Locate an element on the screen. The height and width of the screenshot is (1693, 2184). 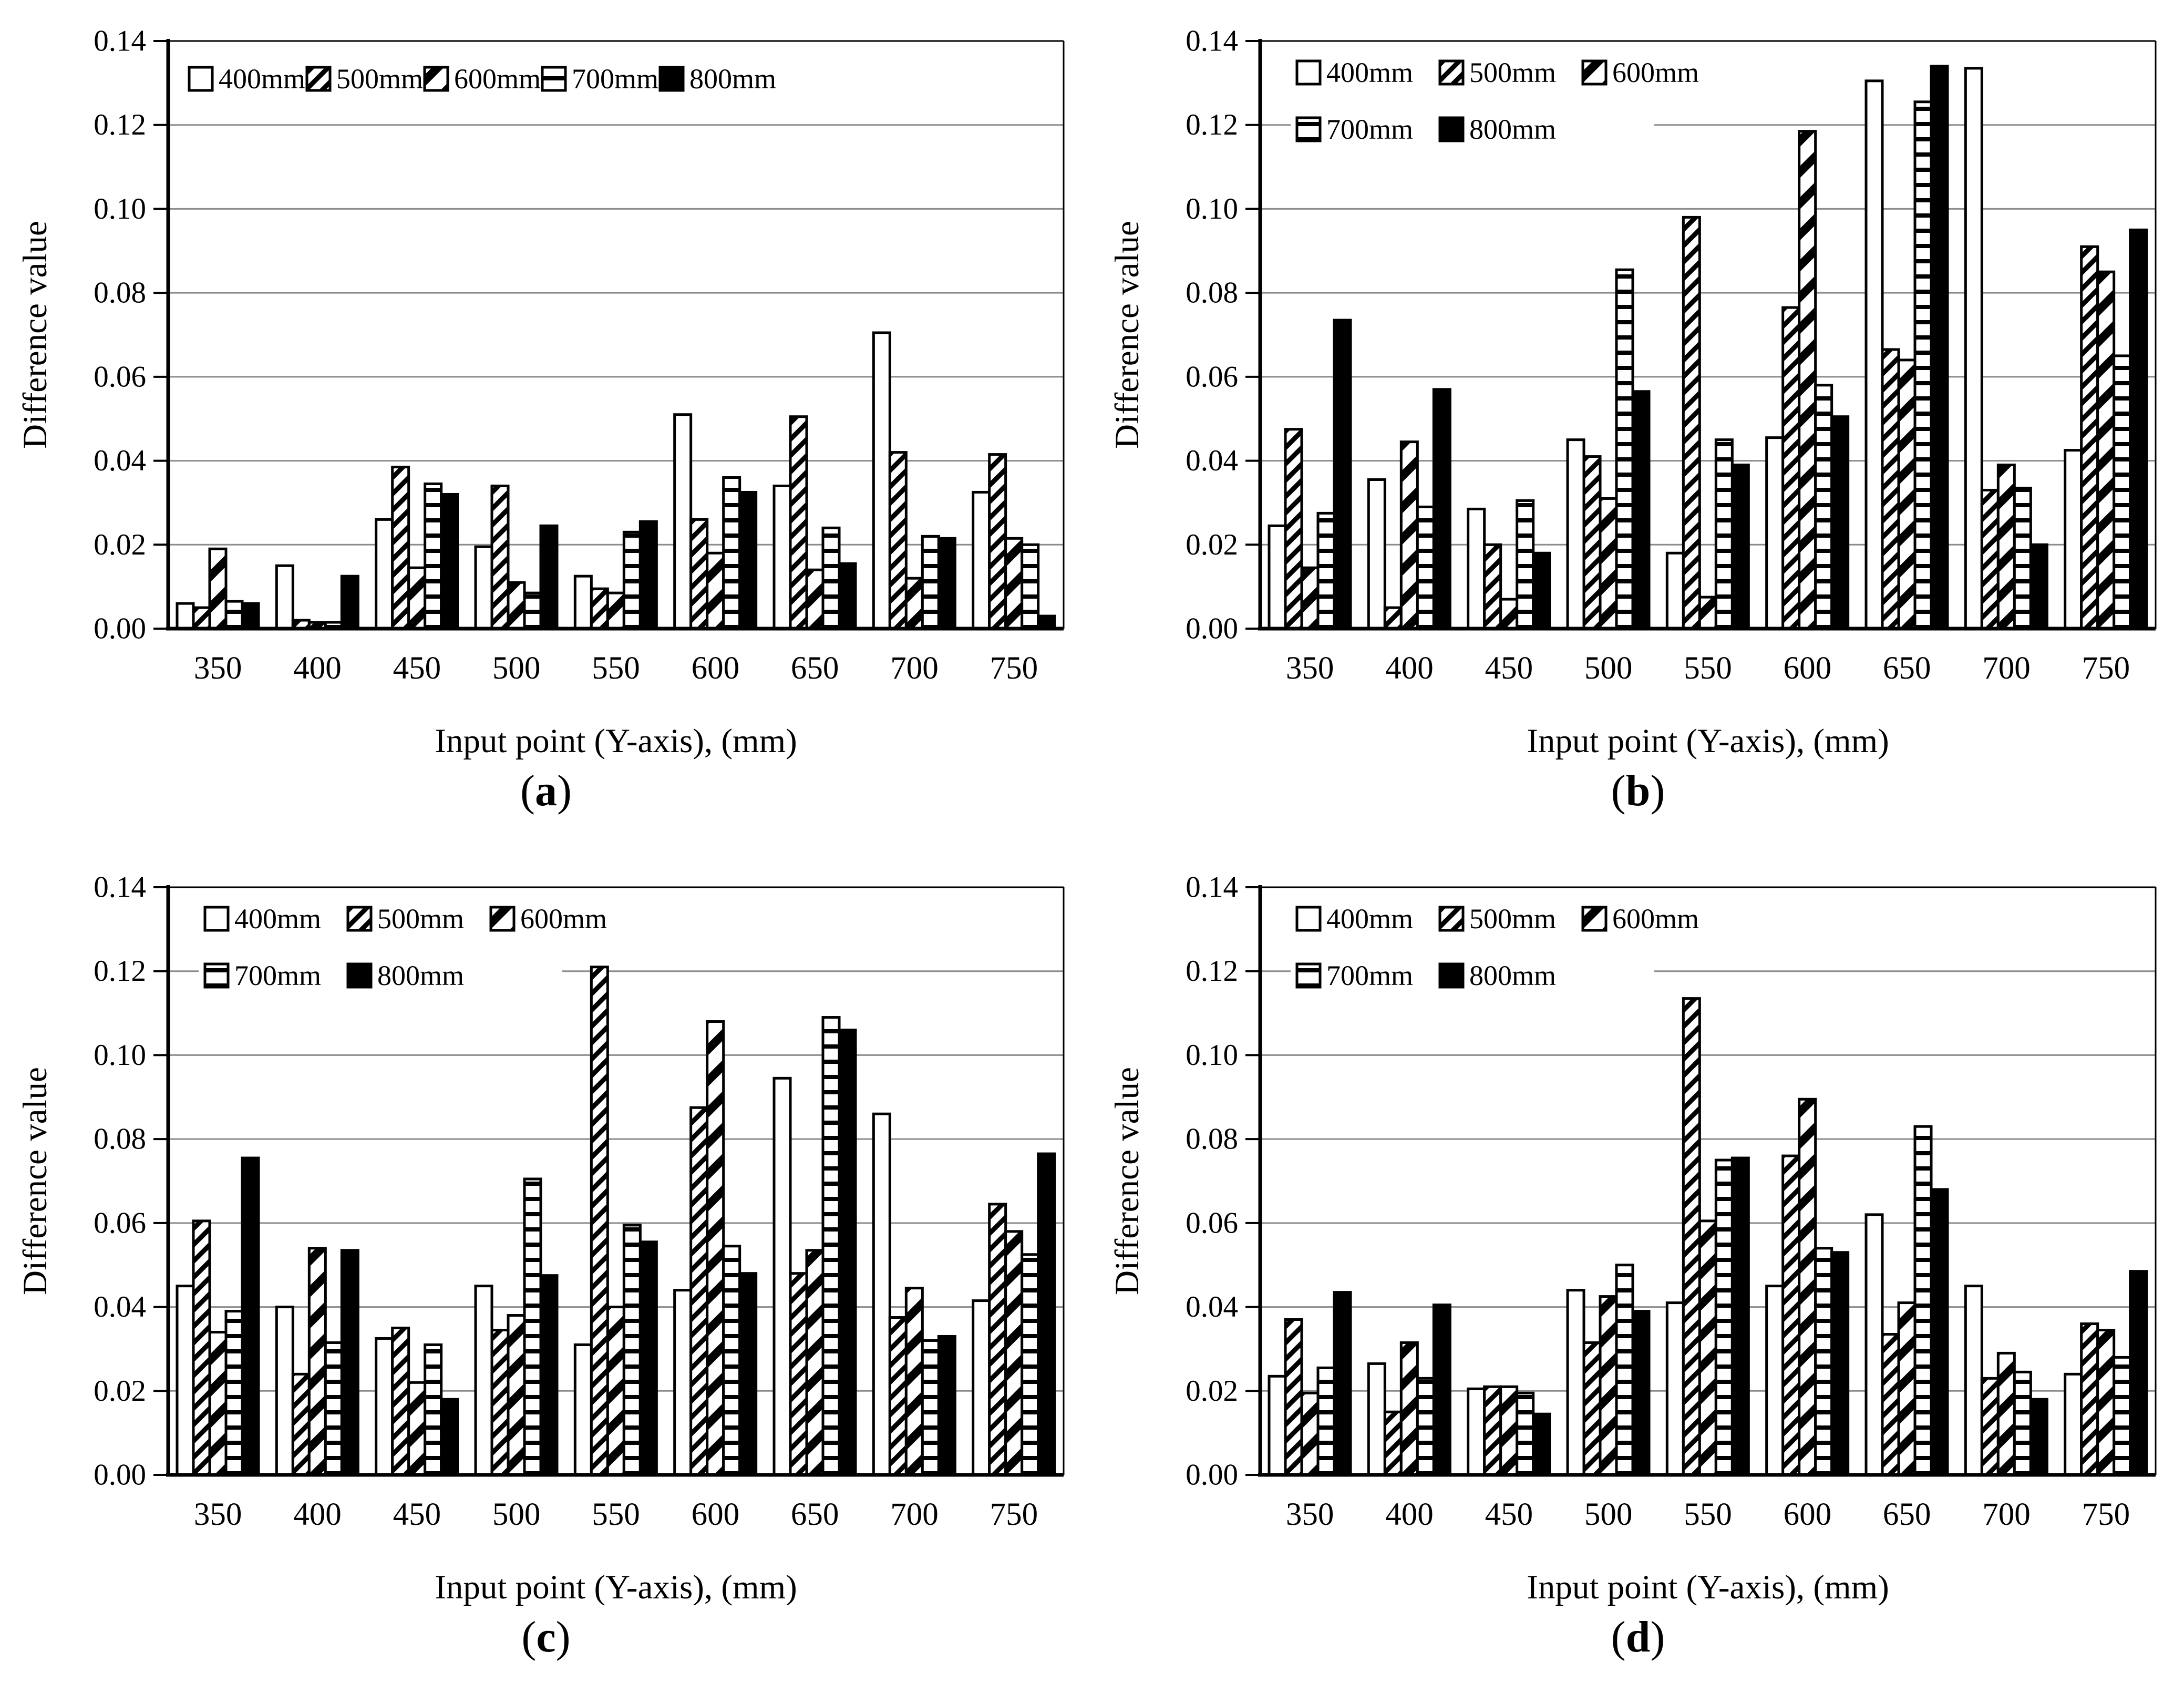
bar-c-450-700mm is located at coordinates (433, 1409).